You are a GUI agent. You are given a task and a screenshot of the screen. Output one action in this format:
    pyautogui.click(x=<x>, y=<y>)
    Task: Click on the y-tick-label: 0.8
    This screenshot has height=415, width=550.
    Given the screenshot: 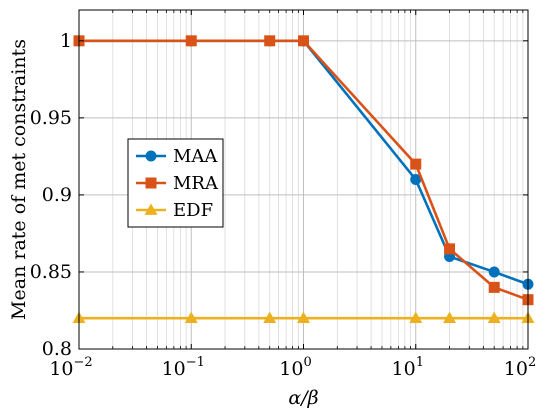 What is the action you would take?
    pyautogui.click(x=57, y=349)
    